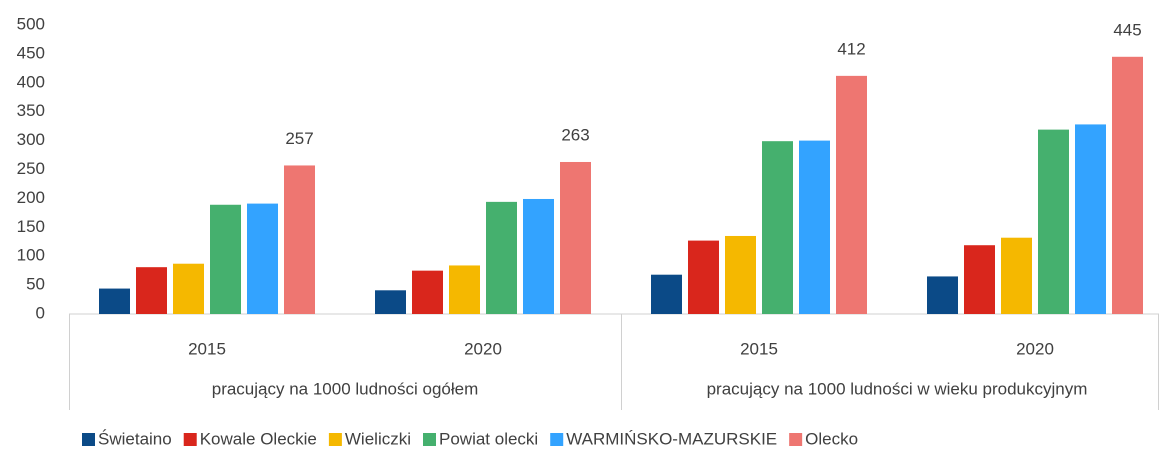  Describe the element at coordinates (31, 23) in the screenshot. I see `y-tick-label: 500` at that location.